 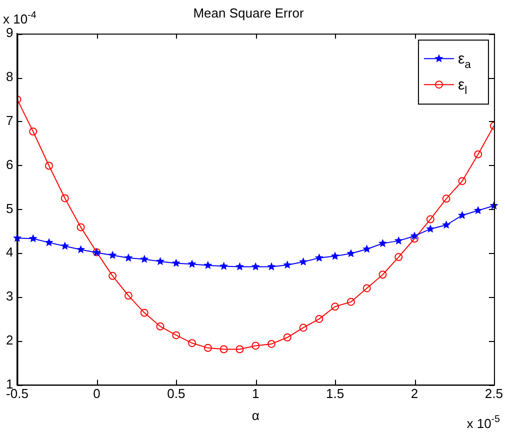 What do you see at coordinates (96, 394) in the screenshot?
I see `x-tick-label: 0` at bounding box center [96, 394].